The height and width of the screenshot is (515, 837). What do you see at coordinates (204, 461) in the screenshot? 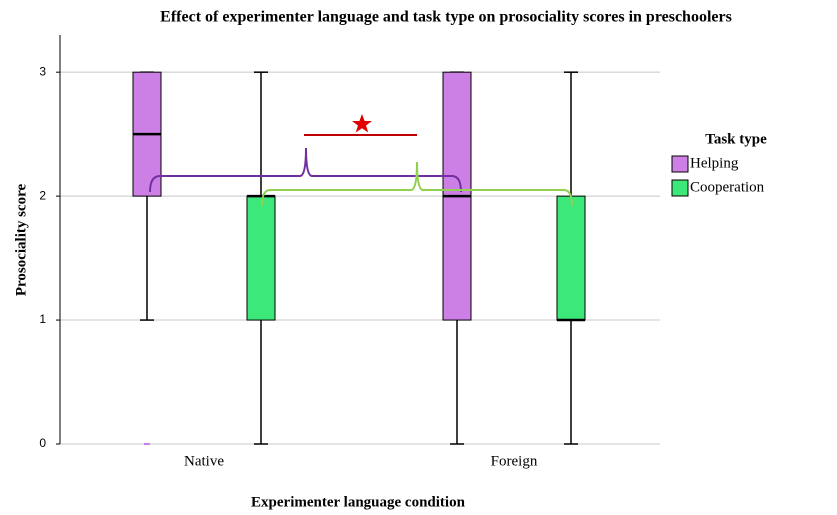
I see `x-tick-label: Native` at bounding box center [204, 461].